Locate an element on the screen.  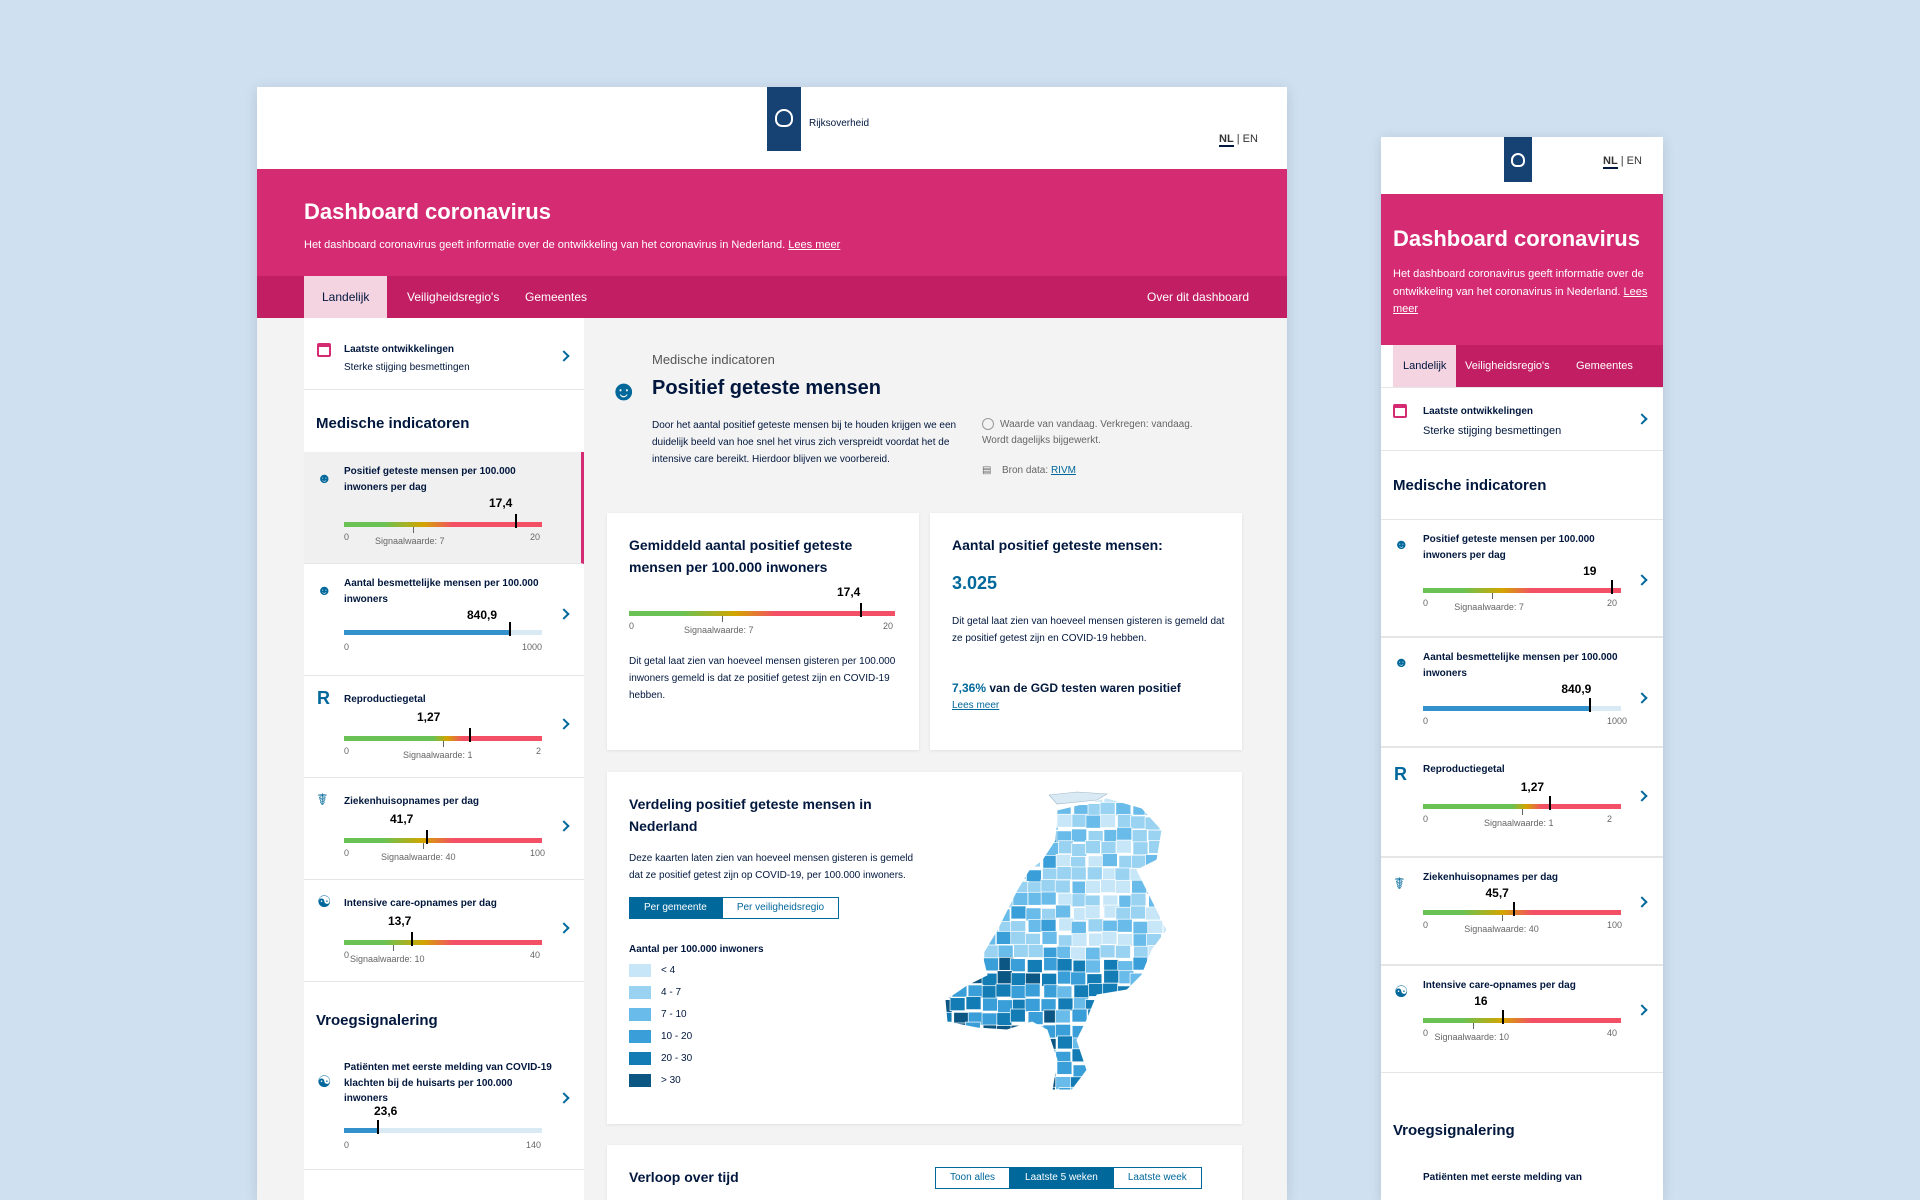
lang-en: EN is located at coordinates (1634, 161).